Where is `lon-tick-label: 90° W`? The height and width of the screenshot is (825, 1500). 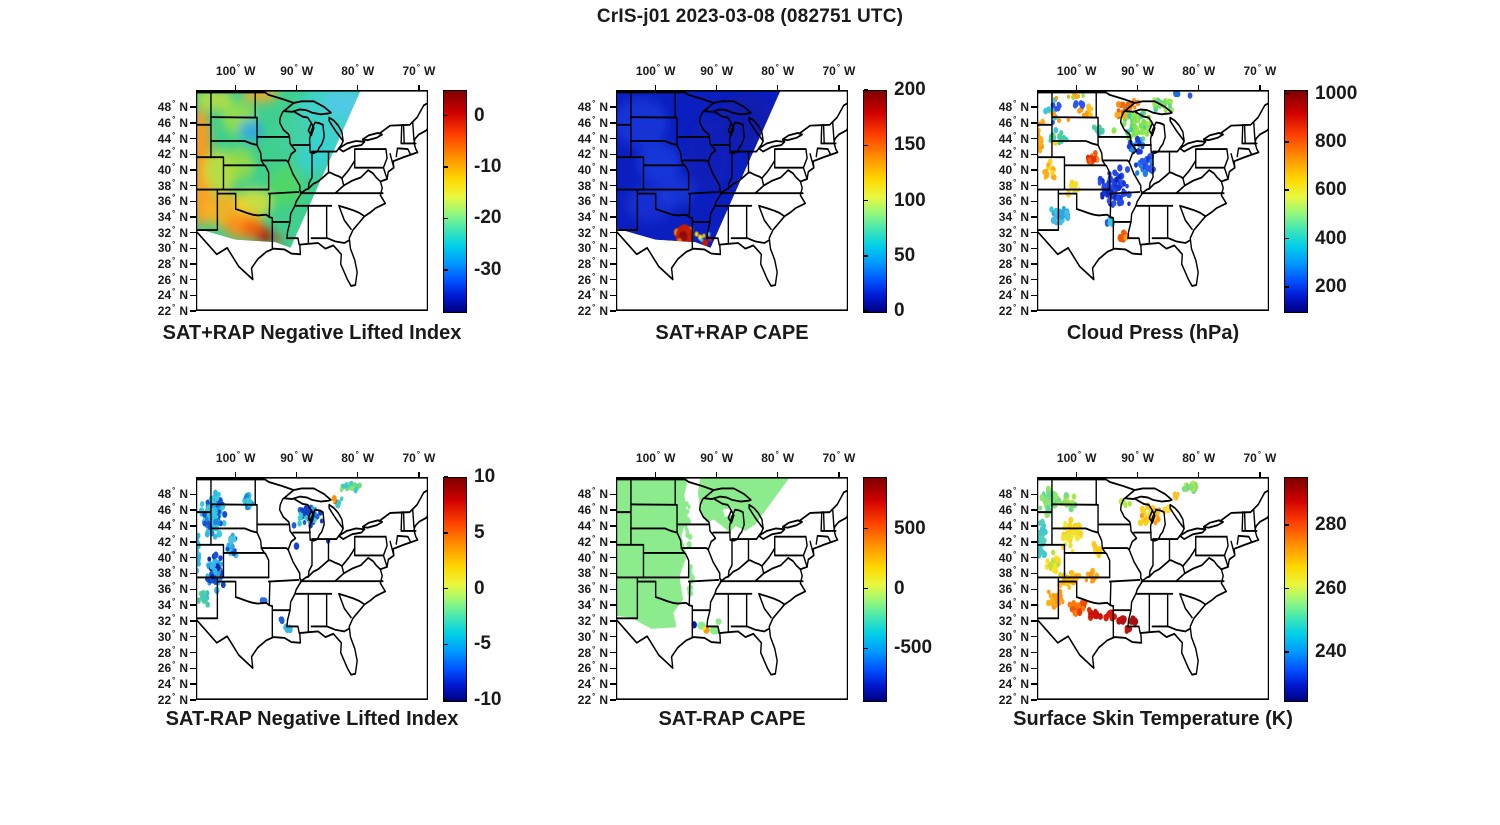
lon-tick-label: 90° W is located at coordinates (297, 457).